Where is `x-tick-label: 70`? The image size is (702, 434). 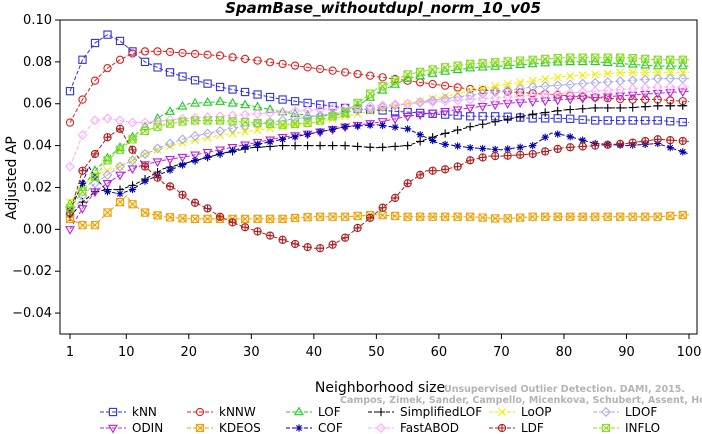 x-tick-label: 70 is located at coordinates (501, 352).